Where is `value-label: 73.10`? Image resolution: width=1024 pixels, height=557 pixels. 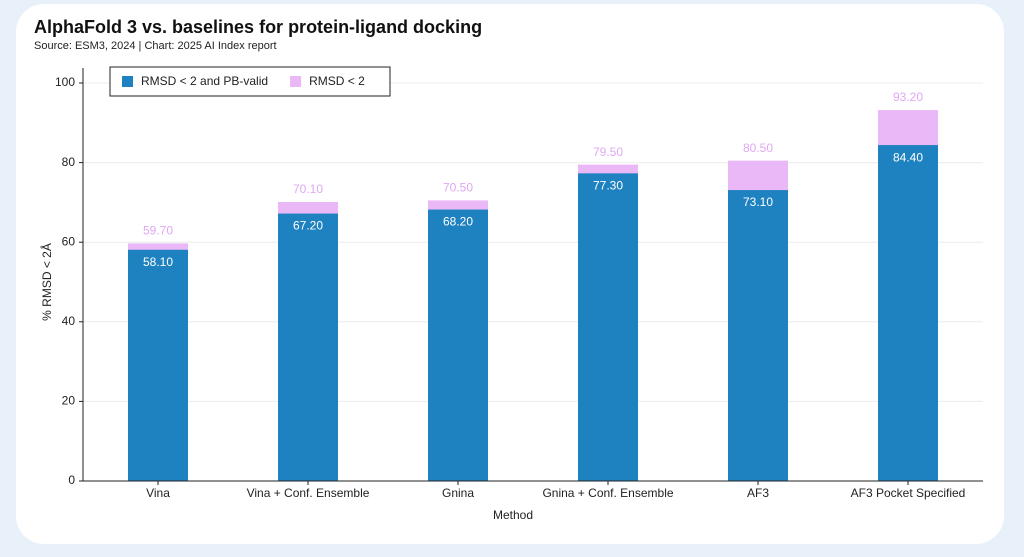 value-label: 73.10 is located at coordinates (758, 202).